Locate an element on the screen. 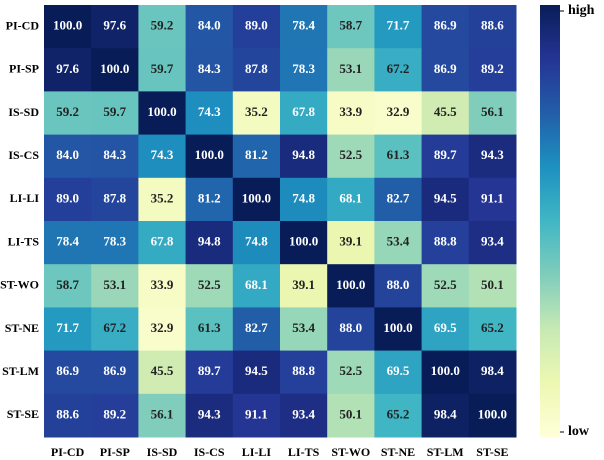 This screenshot has height=460, width=604. cell-label: 65.2 is located at coordinates (398, 413).